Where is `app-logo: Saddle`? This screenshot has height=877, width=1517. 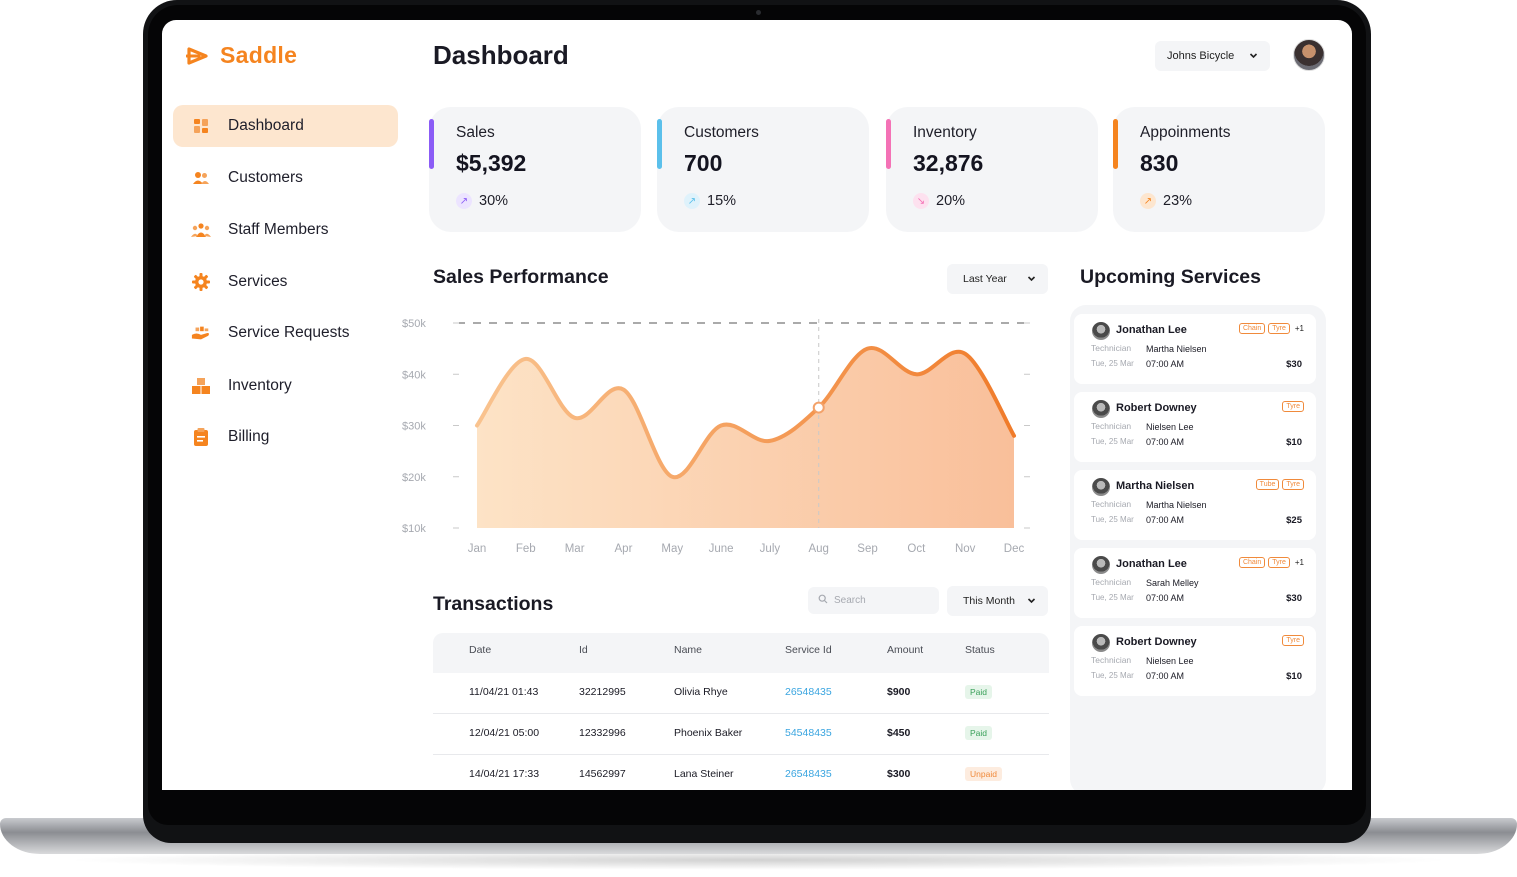 app-logo: Saddle is located at coordinates (241, 55).